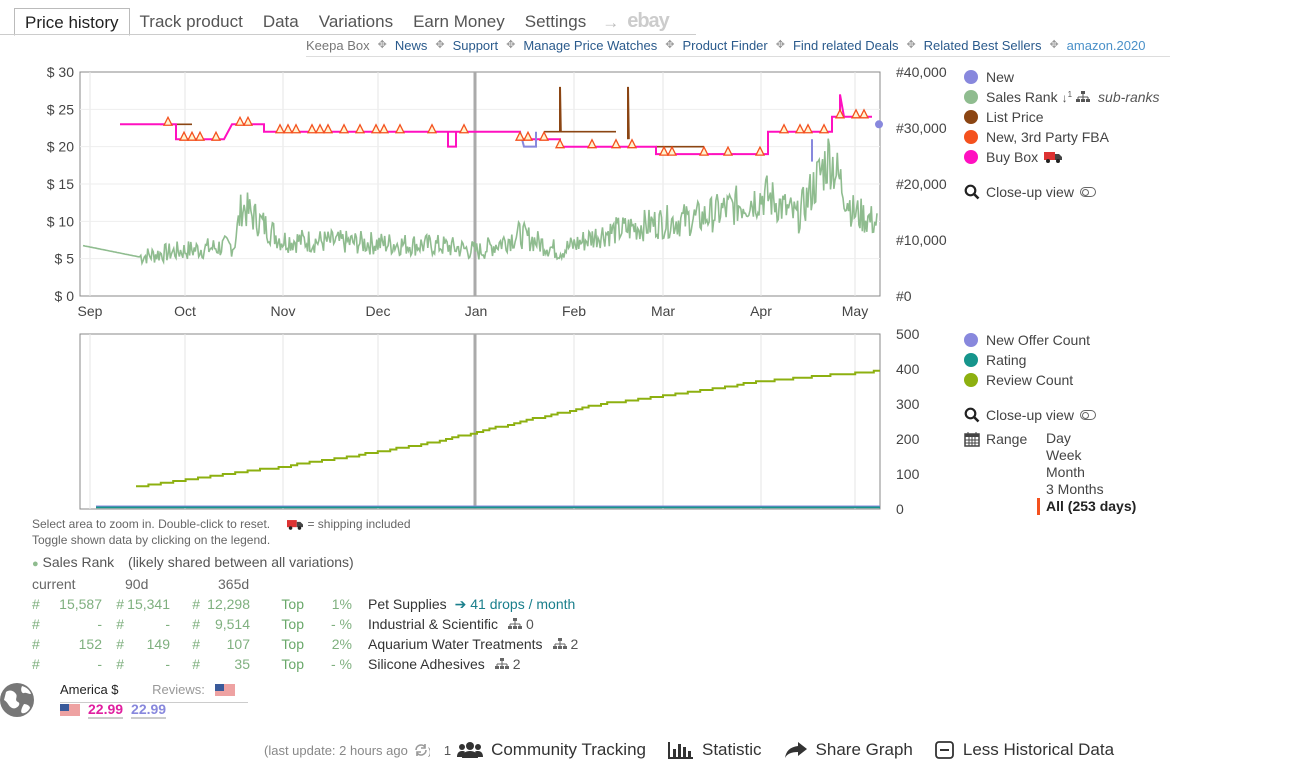  I want to click on y-left-tick-label: $ 0, so click(65, 296).